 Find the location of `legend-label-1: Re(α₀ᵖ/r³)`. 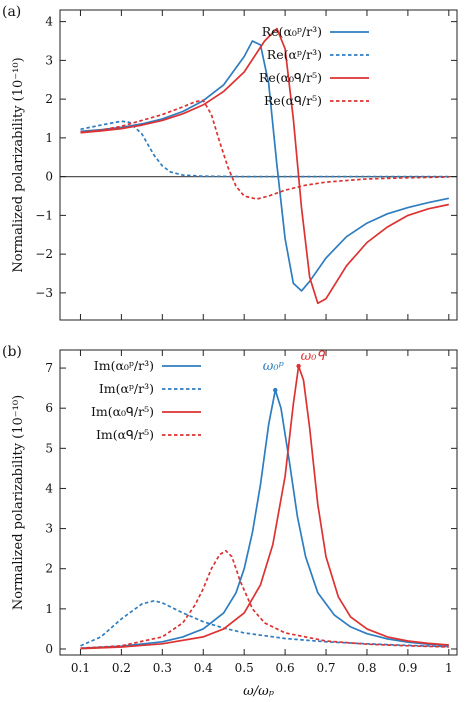

legend-label-1: Re(α₀ᵖ/r³) is located at coordinates (292, 31).